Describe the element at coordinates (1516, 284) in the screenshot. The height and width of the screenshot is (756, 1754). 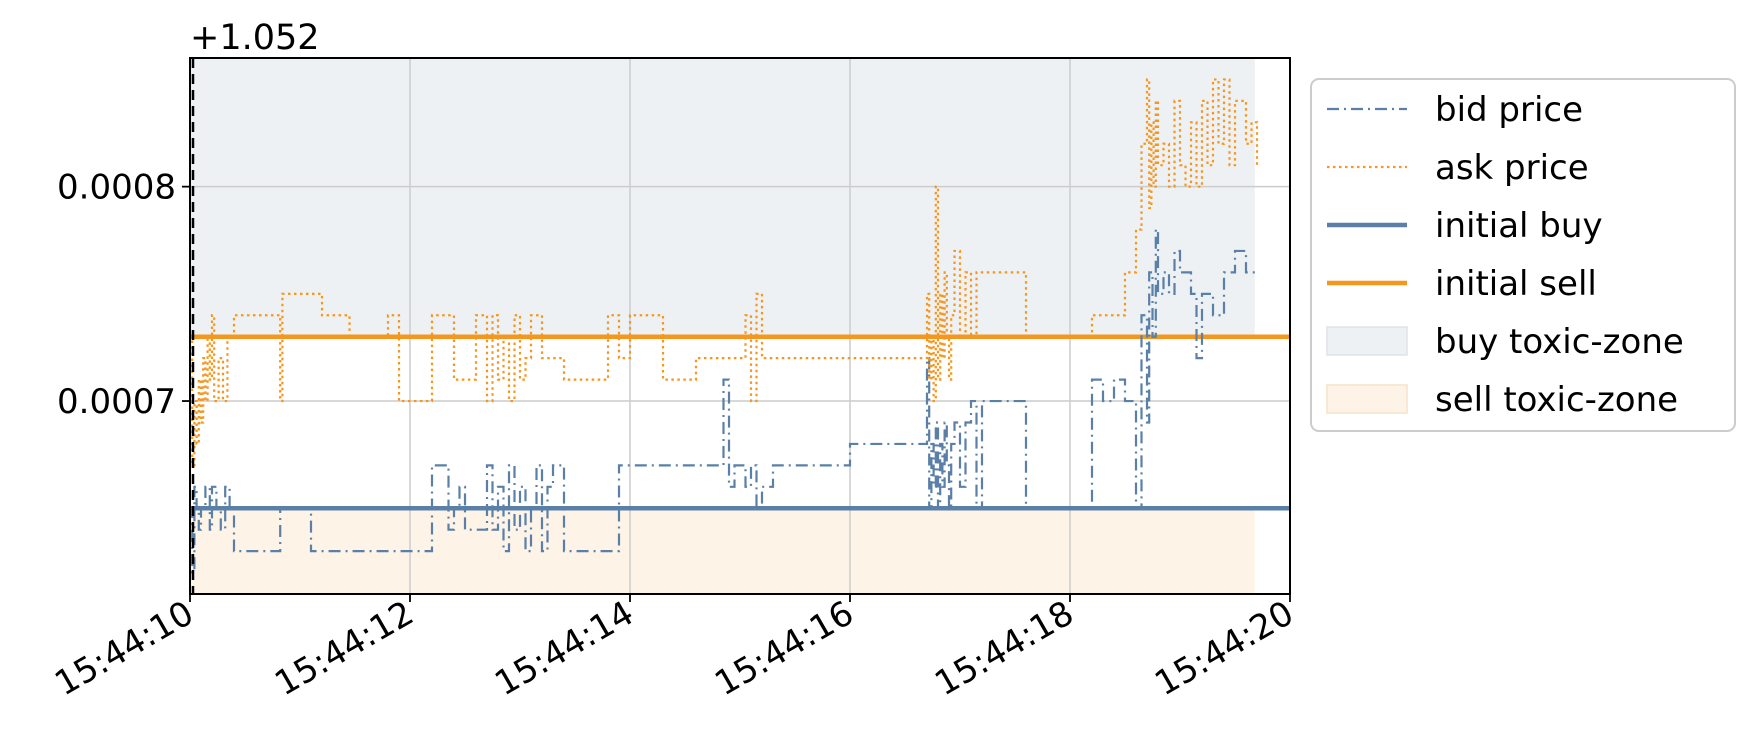
I see `legend-label: initial sell` at that location.